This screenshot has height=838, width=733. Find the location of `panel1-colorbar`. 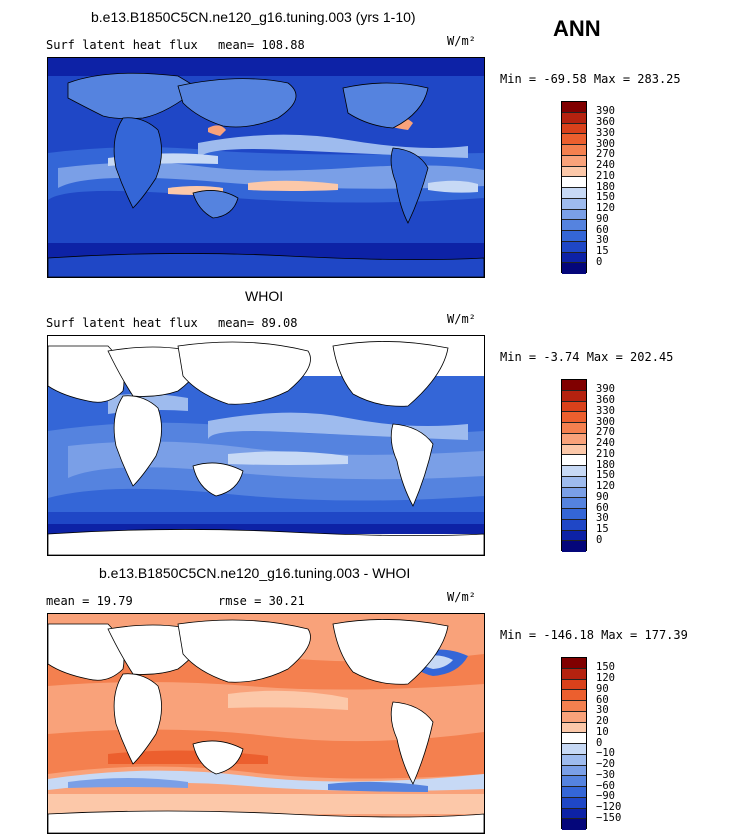

panel1-colorbar is located at coordinates (574, 187).